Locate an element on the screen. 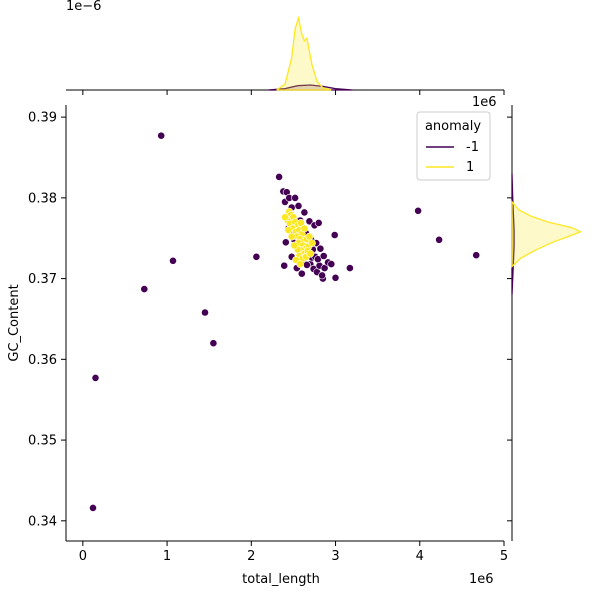 The height and width of the screenshot is (600, 600). legend: anomaly -1 1 is located at coordinates (453, 146).